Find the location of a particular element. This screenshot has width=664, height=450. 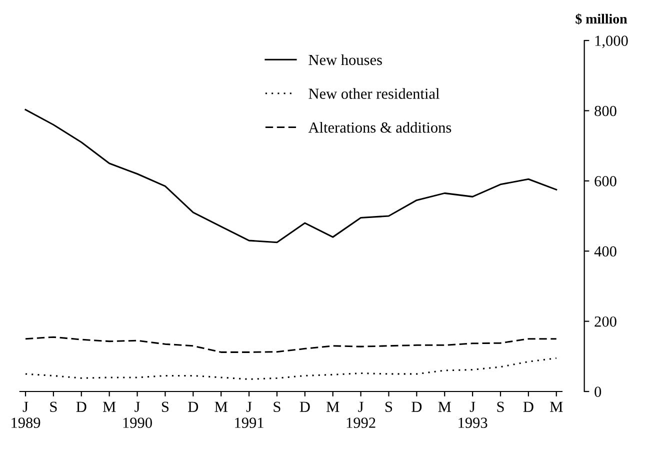

y-tick-label: 1,000 is located at coordinates (611, 42).